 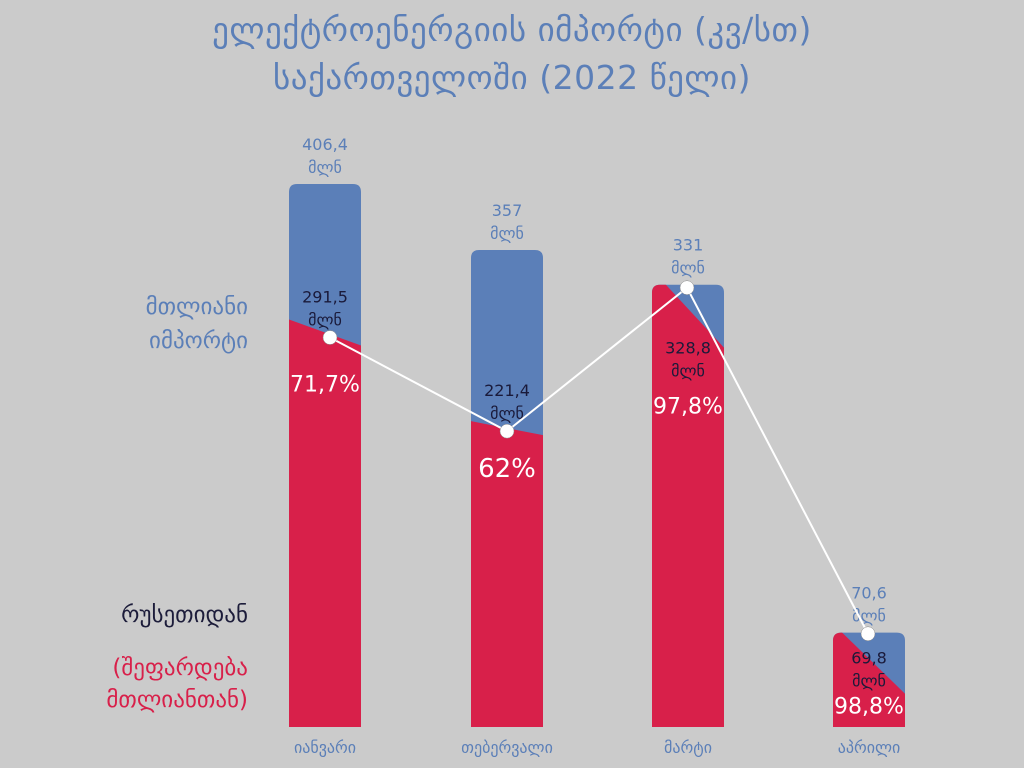 What do you see at coordinates (688, 268) in the screenshot?
I see `total-unit-label-2: მლნ` at bounding box center [688, 268].